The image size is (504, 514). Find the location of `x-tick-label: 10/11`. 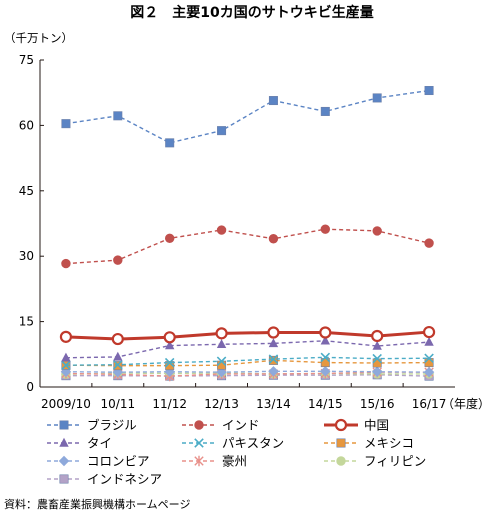

x-tick-label: 10/11 is located at coordinates (118, 404).